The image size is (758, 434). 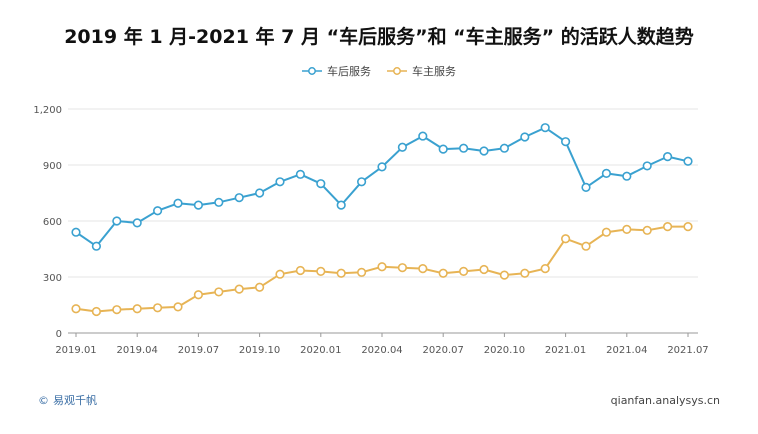 What do you see at coordinates (320, 350) in the screenshot?
I see `x-tick-label: 2020.01` at bounding box center [320, 350].